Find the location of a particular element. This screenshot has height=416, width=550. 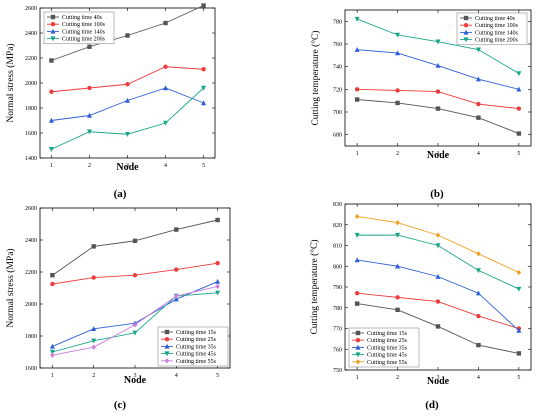

y-tick-label: 1400 is located at coordinates (31, 159).